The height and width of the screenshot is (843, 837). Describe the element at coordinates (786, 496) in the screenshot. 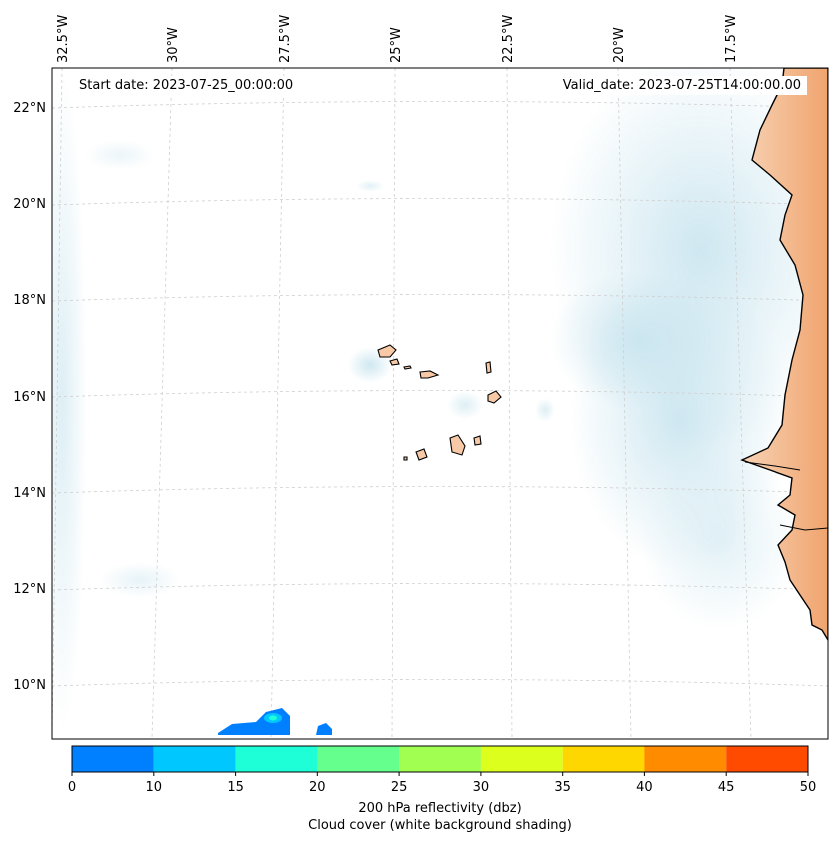

I see `gambia-river` at that location.